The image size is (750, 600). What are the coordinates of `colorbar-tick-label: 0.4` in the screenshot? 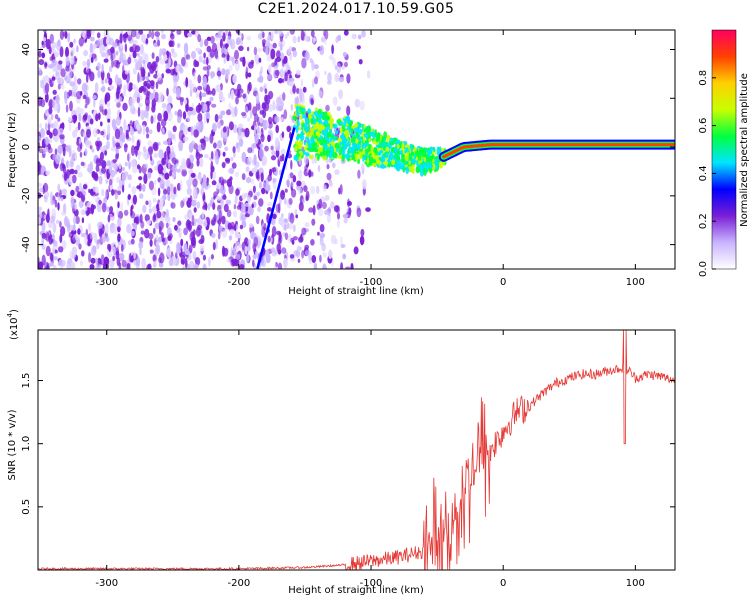 It's located at (703, 173).